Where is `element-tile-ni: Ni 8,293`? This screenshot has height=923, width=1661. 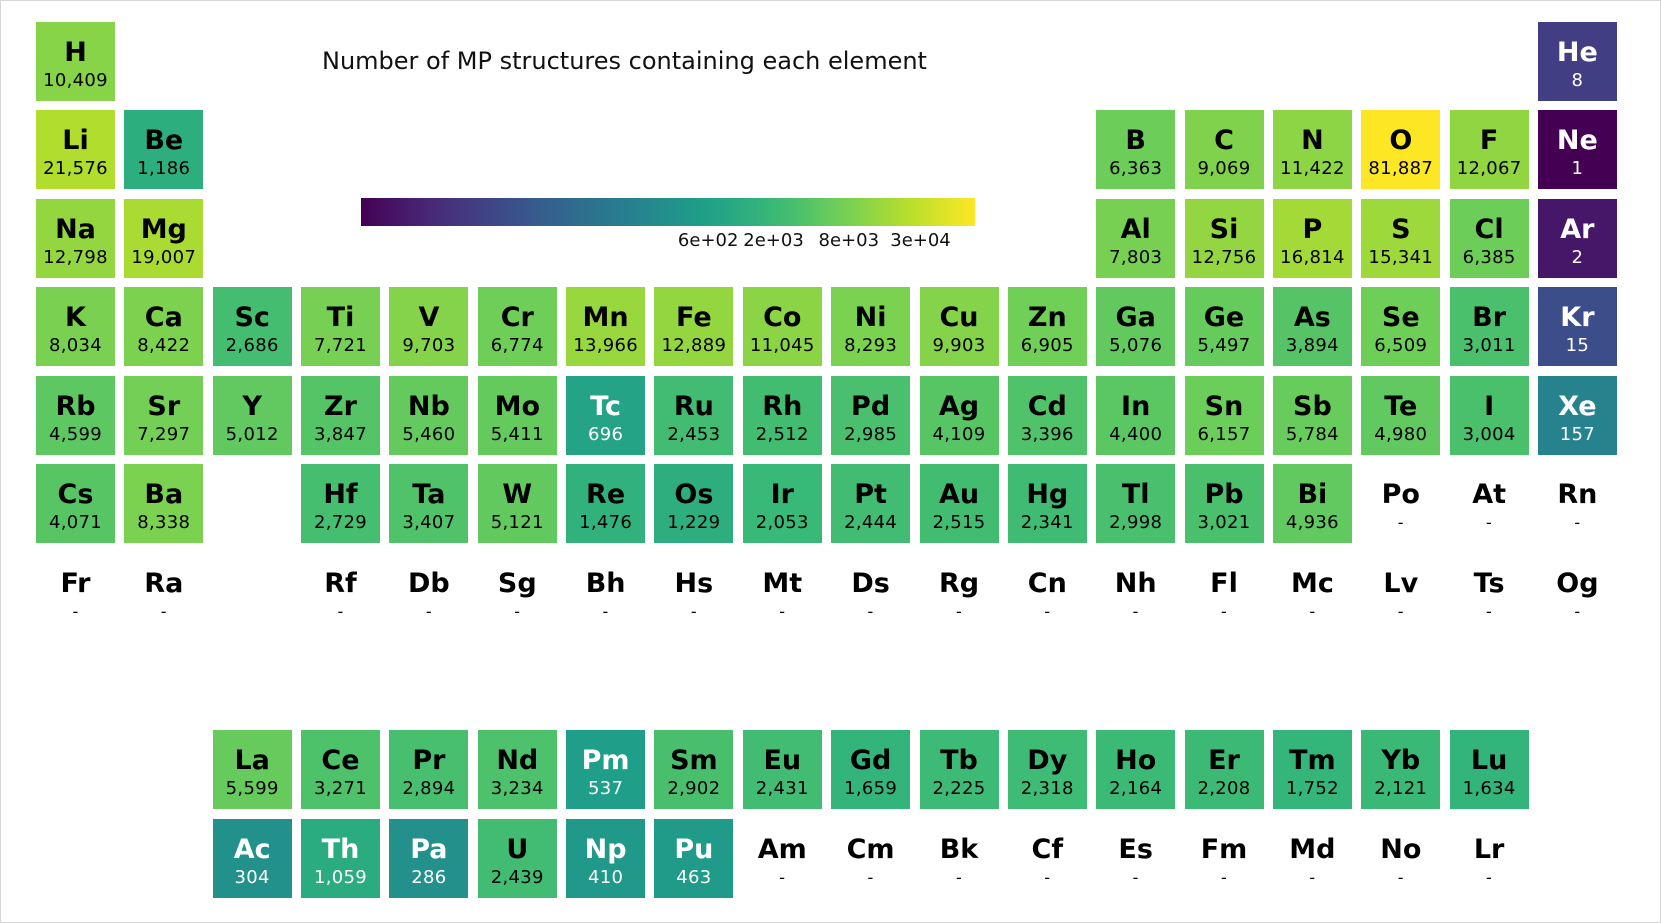
element-tile-ni: Ni 8,293 is located at coordinates (871, 326).